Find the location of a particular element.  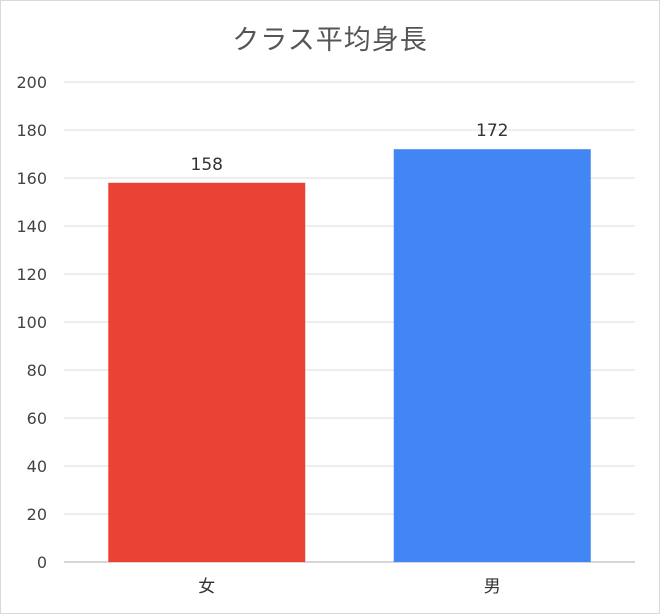

x-category-label-male: 男 is located at coordinates (492, 587).